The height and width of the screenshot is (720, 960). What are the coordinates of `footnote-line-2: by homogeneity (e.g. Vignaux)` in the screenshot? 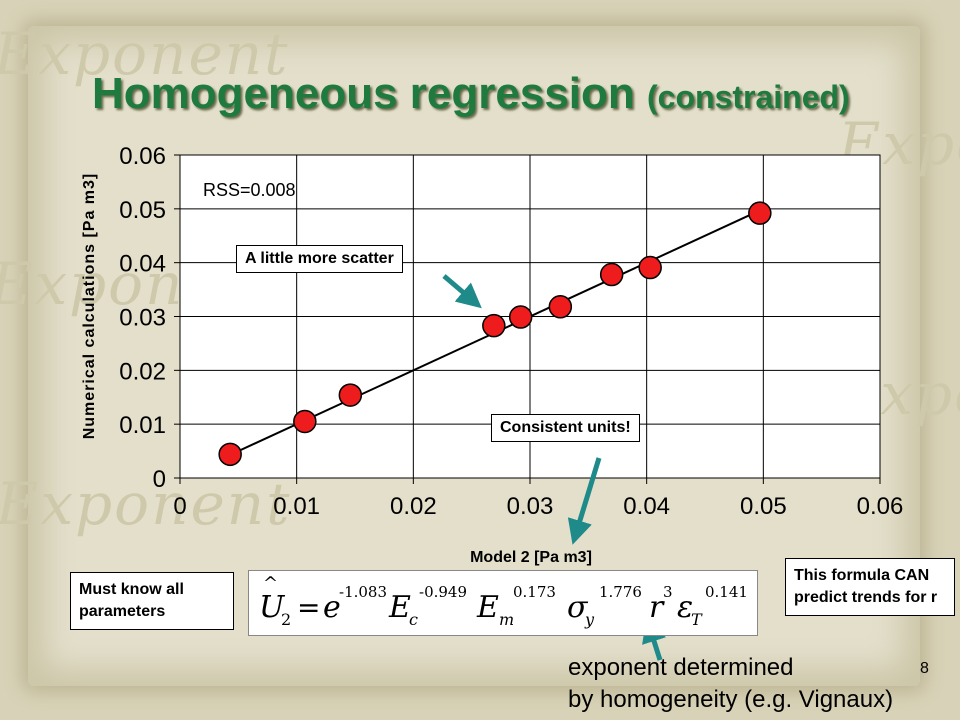 It's located at (731, 699).